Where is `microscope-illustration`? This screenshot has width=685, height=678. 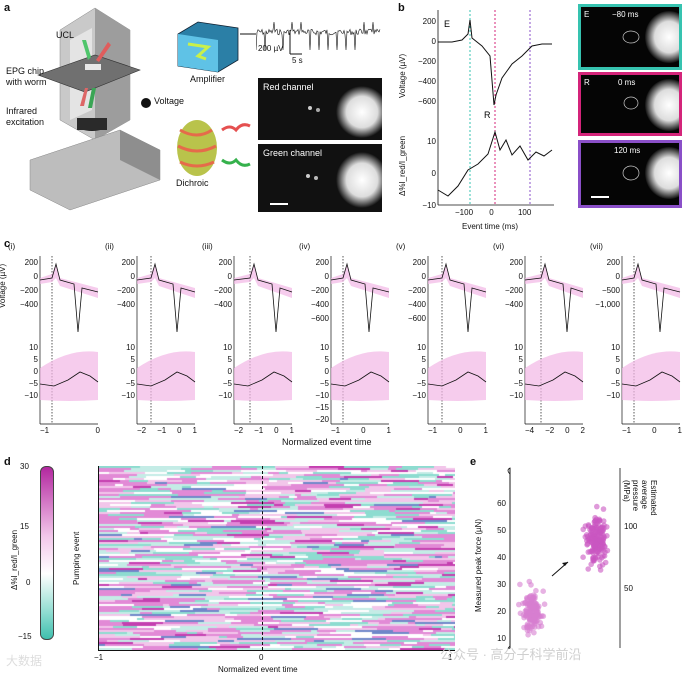
microscope-illustration is located at coordinates (95, 109).